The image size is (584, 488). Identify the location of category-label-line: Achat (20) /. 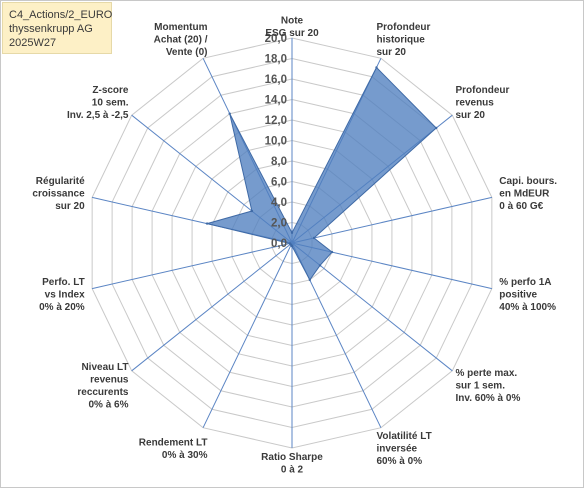
(181, 40).